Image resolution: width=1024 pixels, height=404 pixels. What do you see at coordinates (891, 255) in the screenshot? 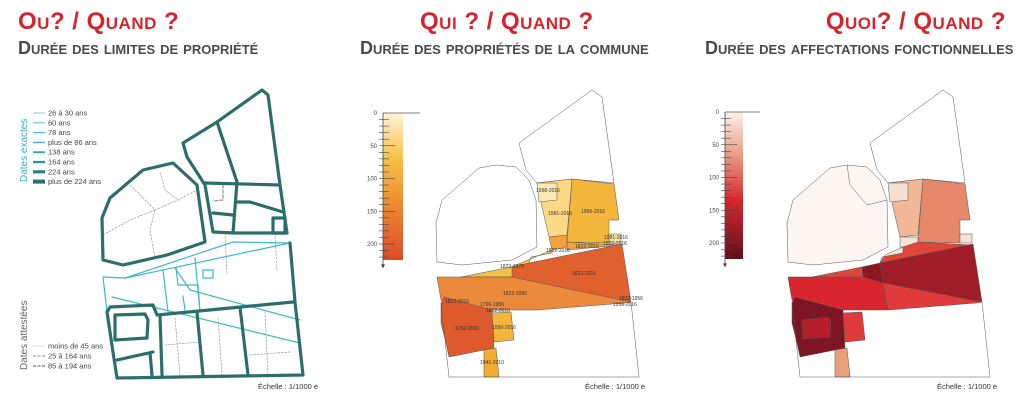
I see `parcel-cream-tri` at bounding box center [891, 255].